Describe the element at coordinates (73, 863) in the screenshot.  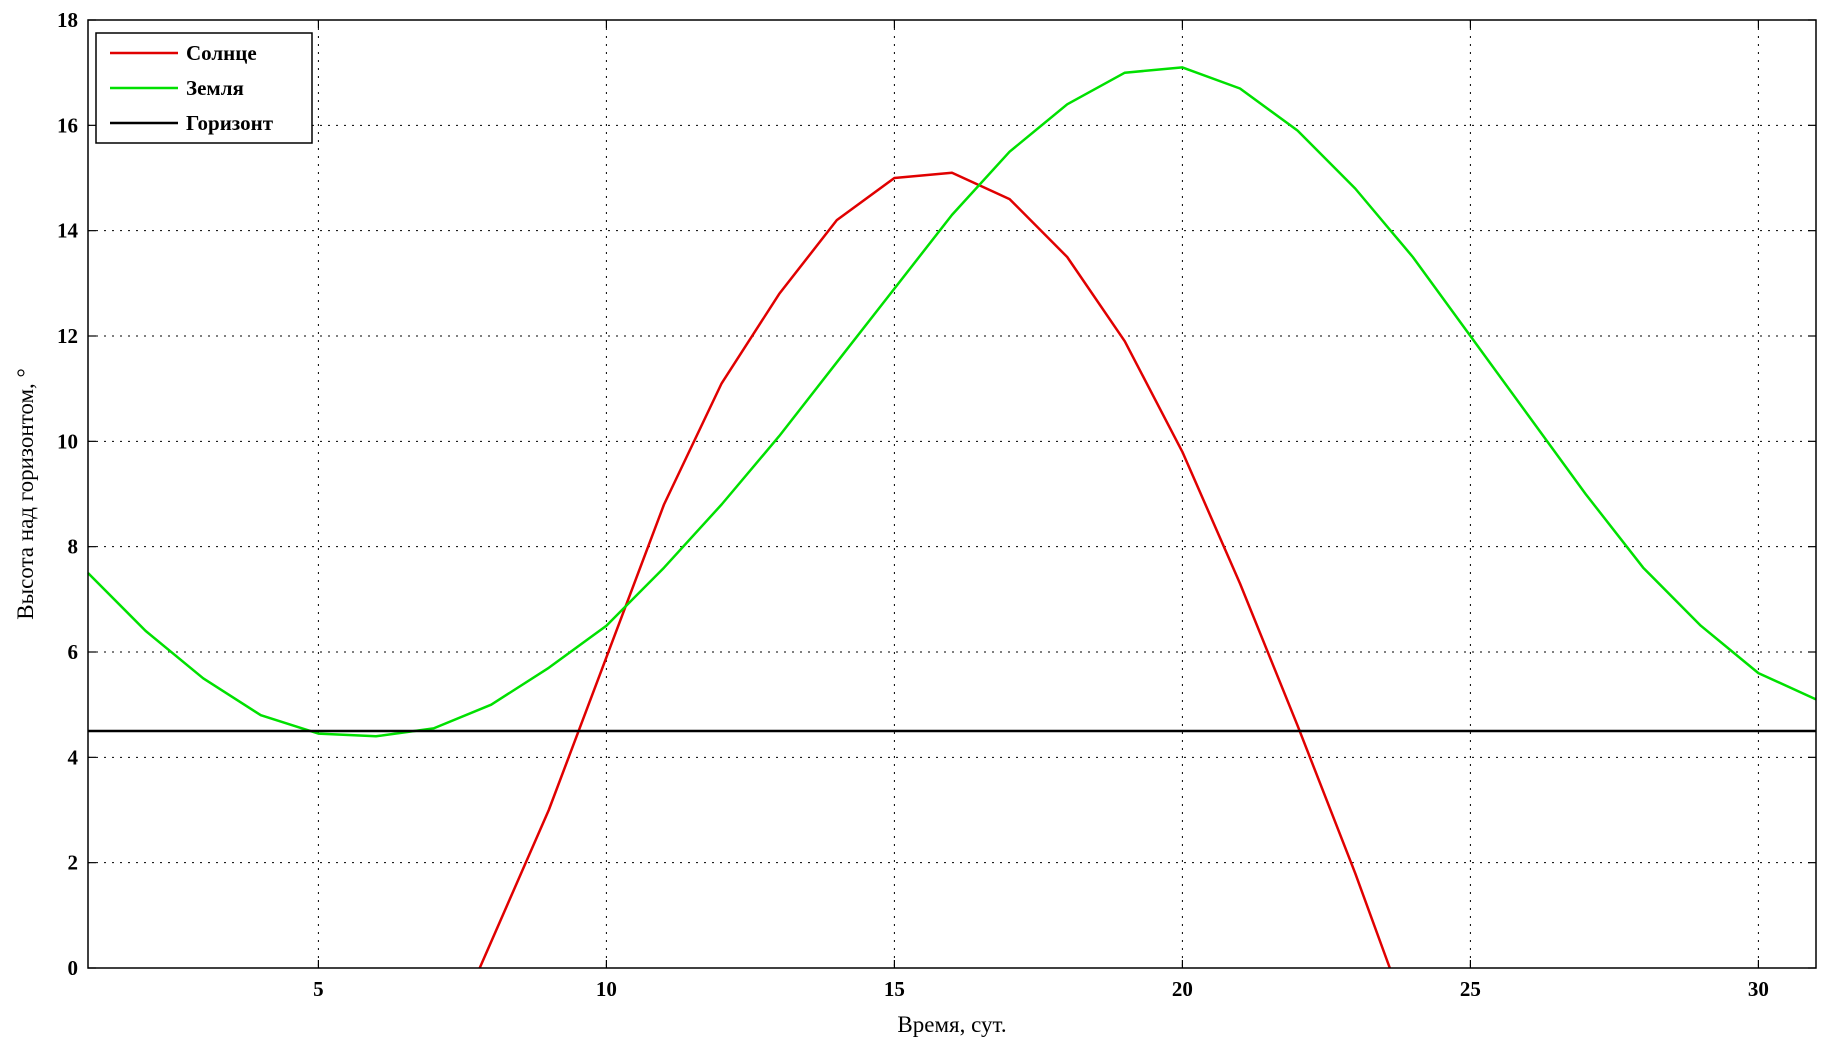
I see `y-tick-label: 2` at that location.